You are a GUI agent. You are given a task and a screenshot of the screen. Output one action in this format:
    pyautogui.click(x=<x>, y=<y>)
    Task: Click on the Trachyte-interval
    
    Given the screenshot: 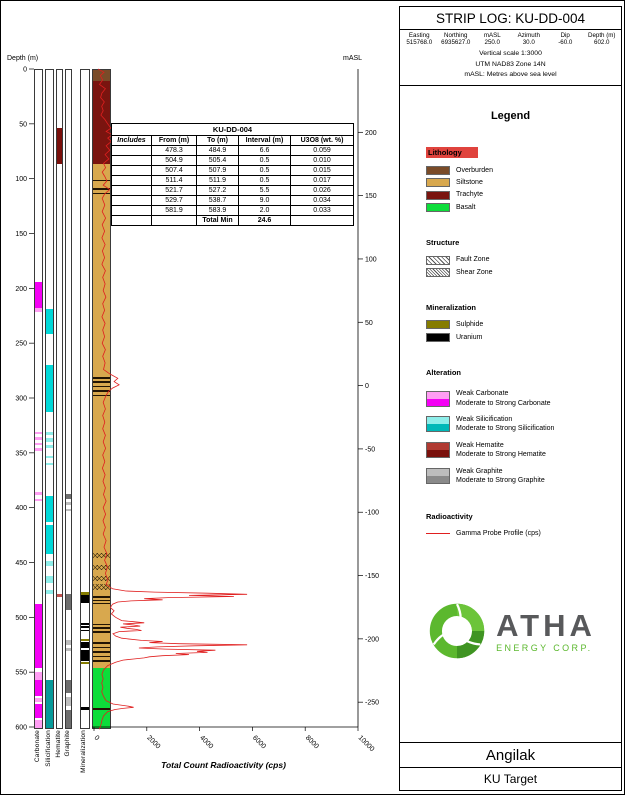 What is the action you would take?
    pyautogui.click(x=101, y=122)
    